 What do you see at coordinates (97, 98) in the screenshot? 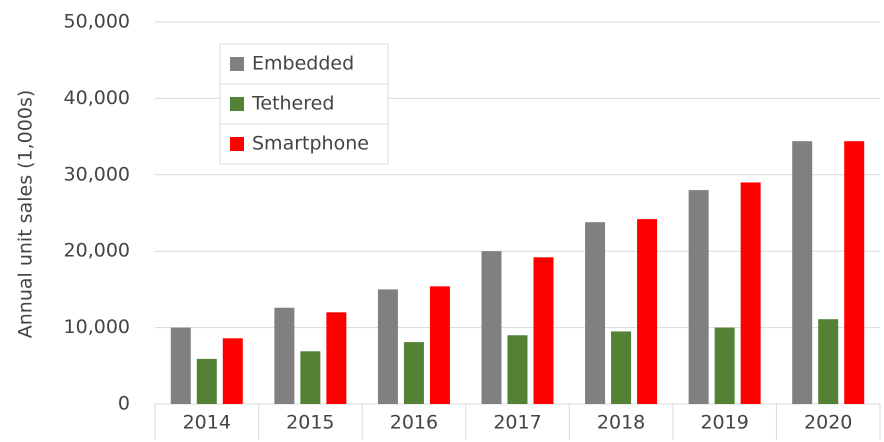
I see `y-tick-label: 40,000` at bounding box center [97, 98].